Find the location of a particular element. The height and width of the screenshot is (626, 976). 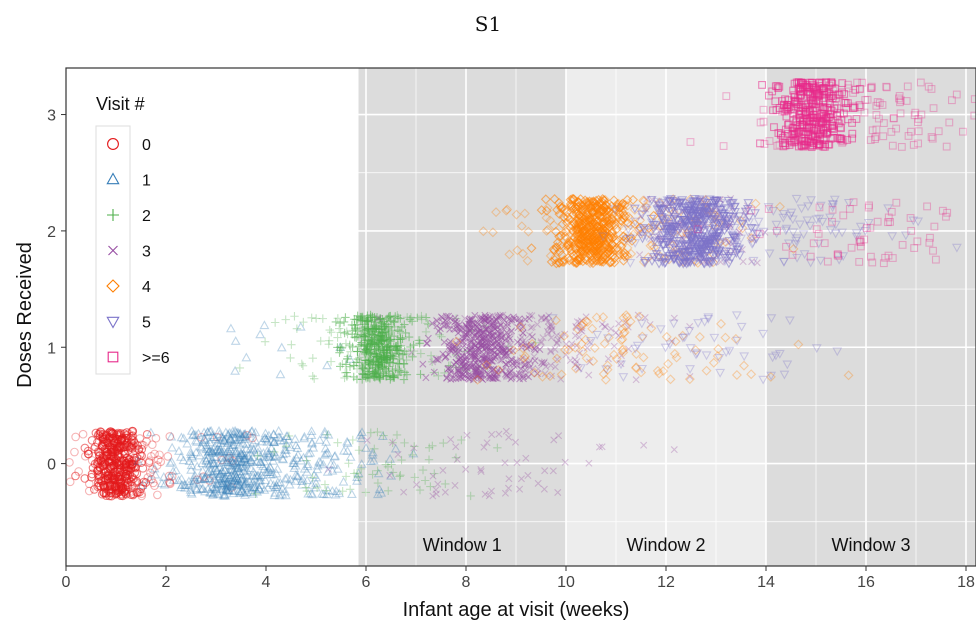

x-tick-label: 0 is located at coordinates (66, 582).